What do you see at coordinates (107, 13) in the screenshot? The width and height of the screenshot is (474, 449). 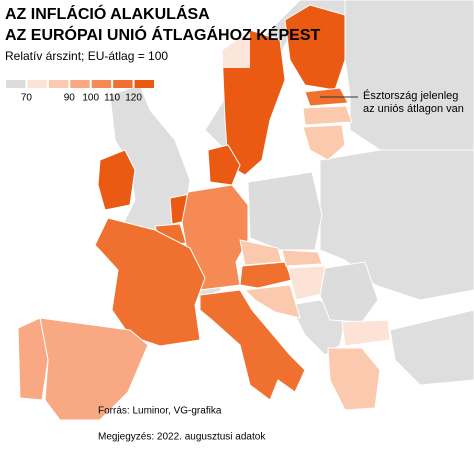 I see `title: AZ INFLÁCIÓ ALAKULÁSA` at bounding box center [107, 13].